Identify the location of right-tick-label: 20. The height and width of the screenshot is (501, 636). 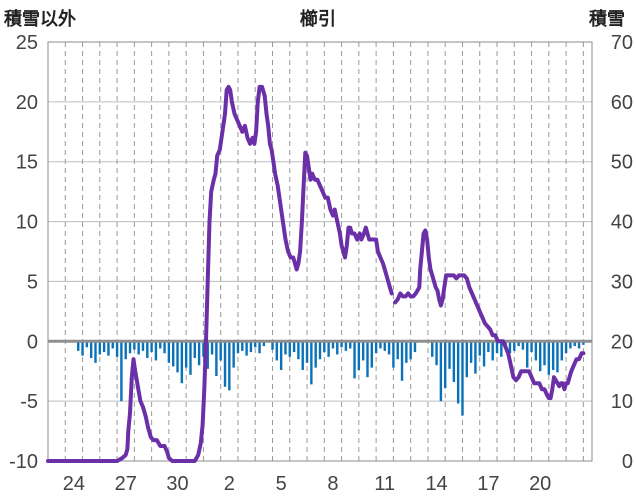
(622, 342).